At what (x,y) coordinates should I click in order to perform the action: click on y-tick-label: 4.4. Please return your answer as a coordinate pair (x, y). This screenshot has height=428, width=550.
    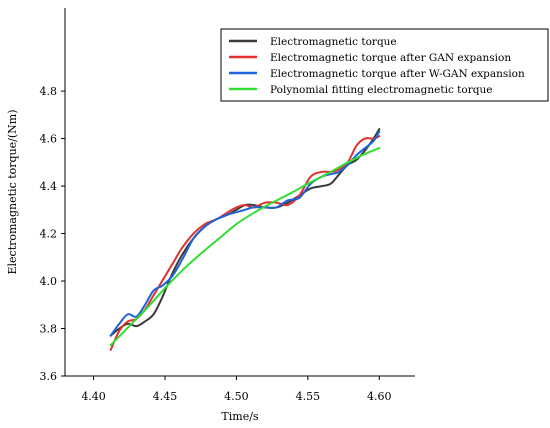
    Looking at the image, I should click on (49, 186).